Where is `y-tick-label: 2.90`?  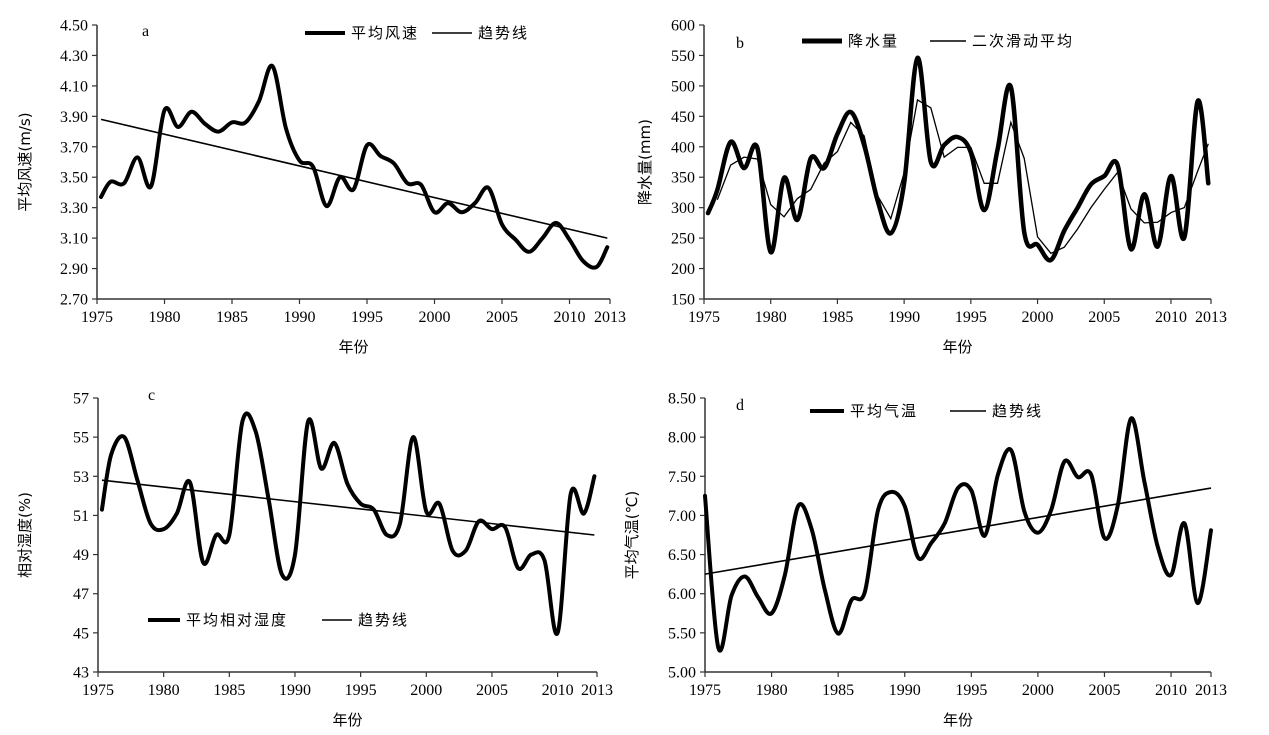
y-tick-label: 2.90 is located at coordinates (74, 269).